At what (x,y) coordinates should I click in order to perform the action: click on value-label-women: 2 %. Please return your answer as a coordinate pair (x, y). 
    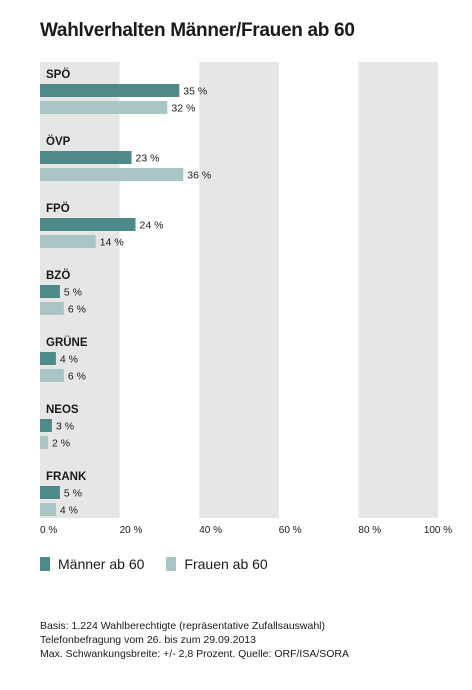
    Looking at the image, I should click on (61, 444).